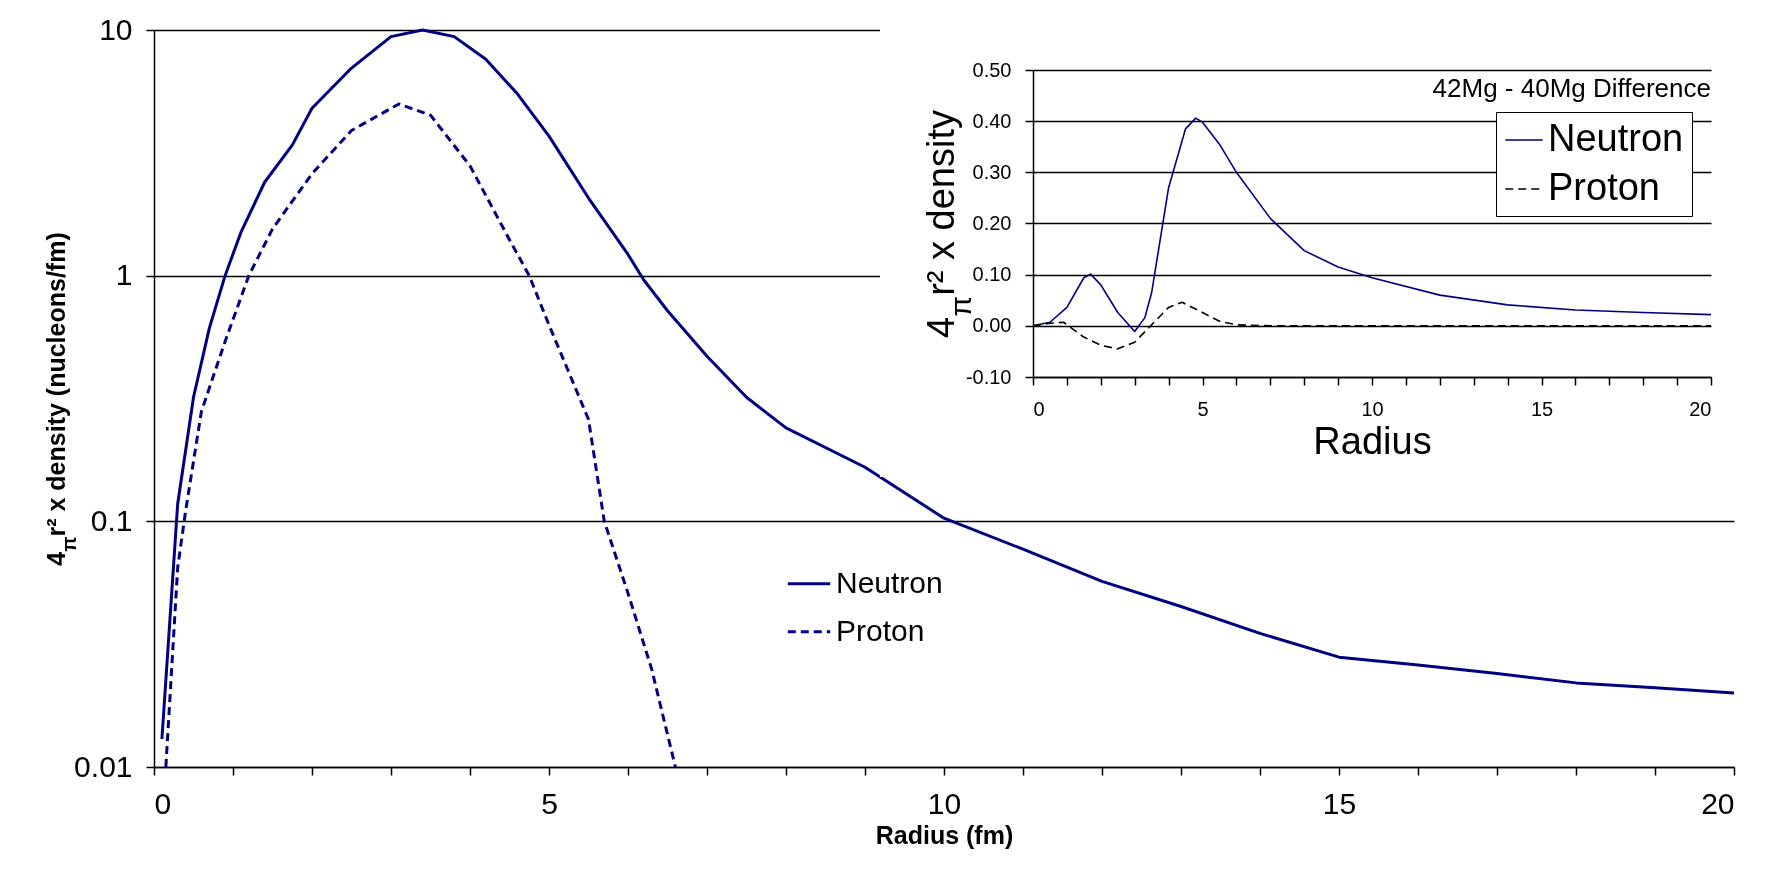 This screenshot has height=887, width=1769. What do you see at coordinates (992, 120) in the screenshot?
I see `y-tick-label: 0.40` at bounding box center [992, 120].